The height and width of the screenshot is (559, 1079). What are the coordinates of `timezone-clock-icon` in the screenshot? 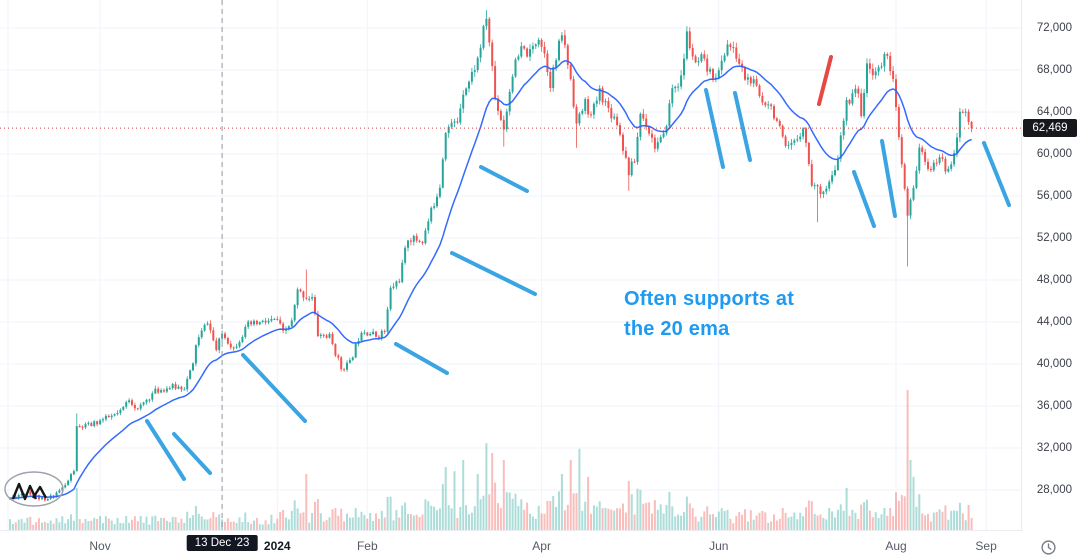 It's located at (1048, 547).